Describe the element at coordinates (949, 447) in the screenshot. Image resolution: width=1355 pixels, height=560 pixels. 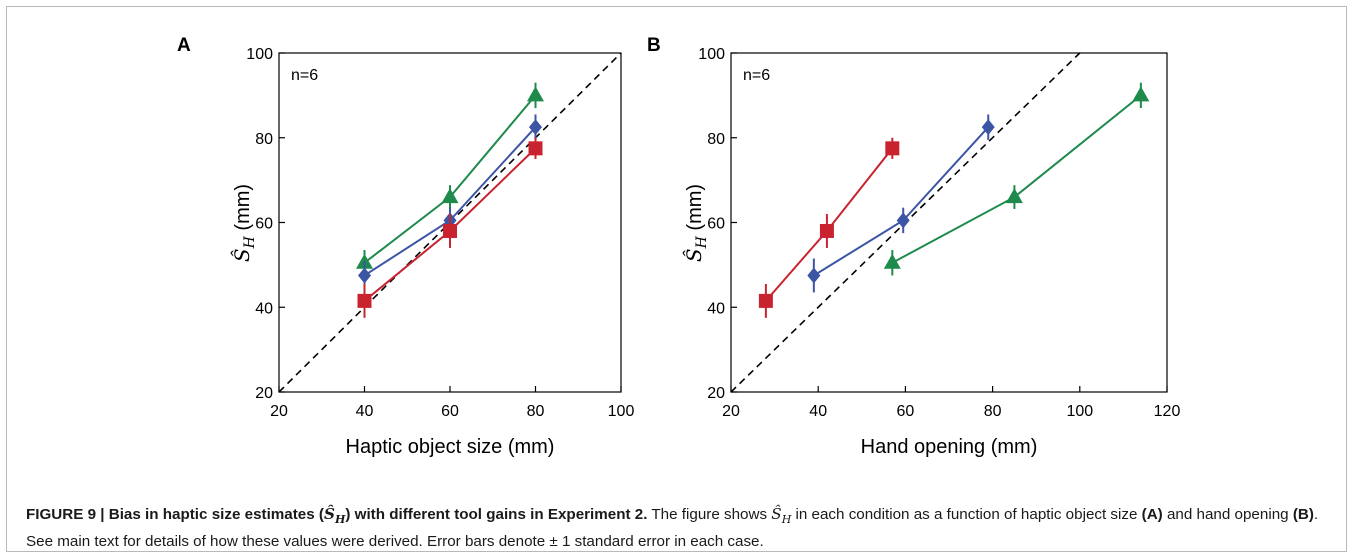
I see `panel-b-xlabel: Hand opening (mm)` at that location.